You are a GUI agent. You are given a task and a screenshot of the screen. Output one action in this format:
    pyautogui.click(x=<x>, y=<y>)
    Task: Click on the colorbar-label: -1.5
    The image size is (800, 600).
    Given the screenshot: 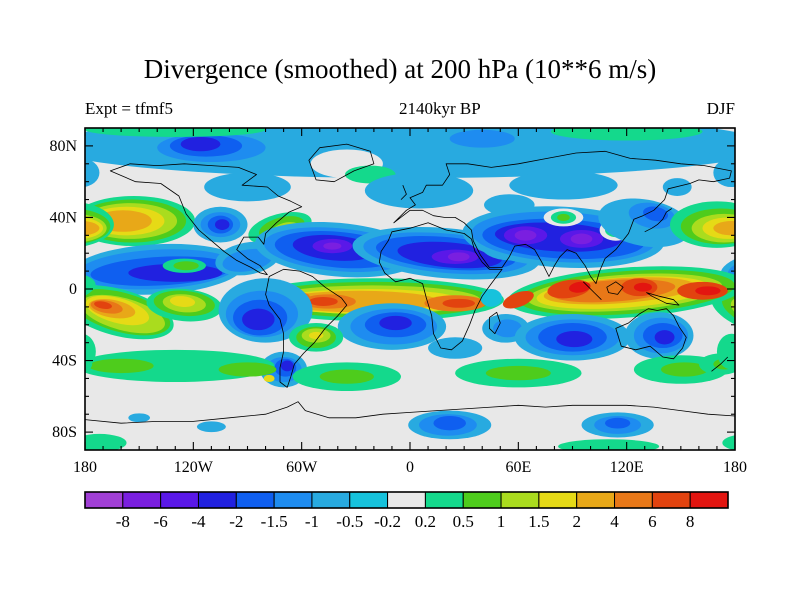 What is the action you would take?
    pyautogui.click(x=274, y=521)
    